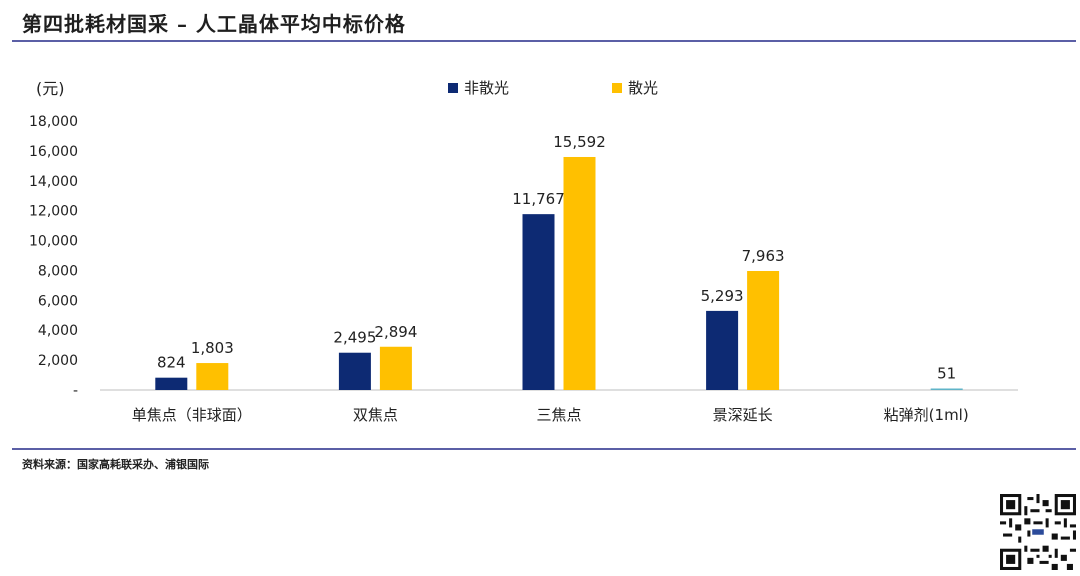 The height and width of the screenshot is (576, 1080). I want to click on y-tick-label: 10,000, so click(53, 242).